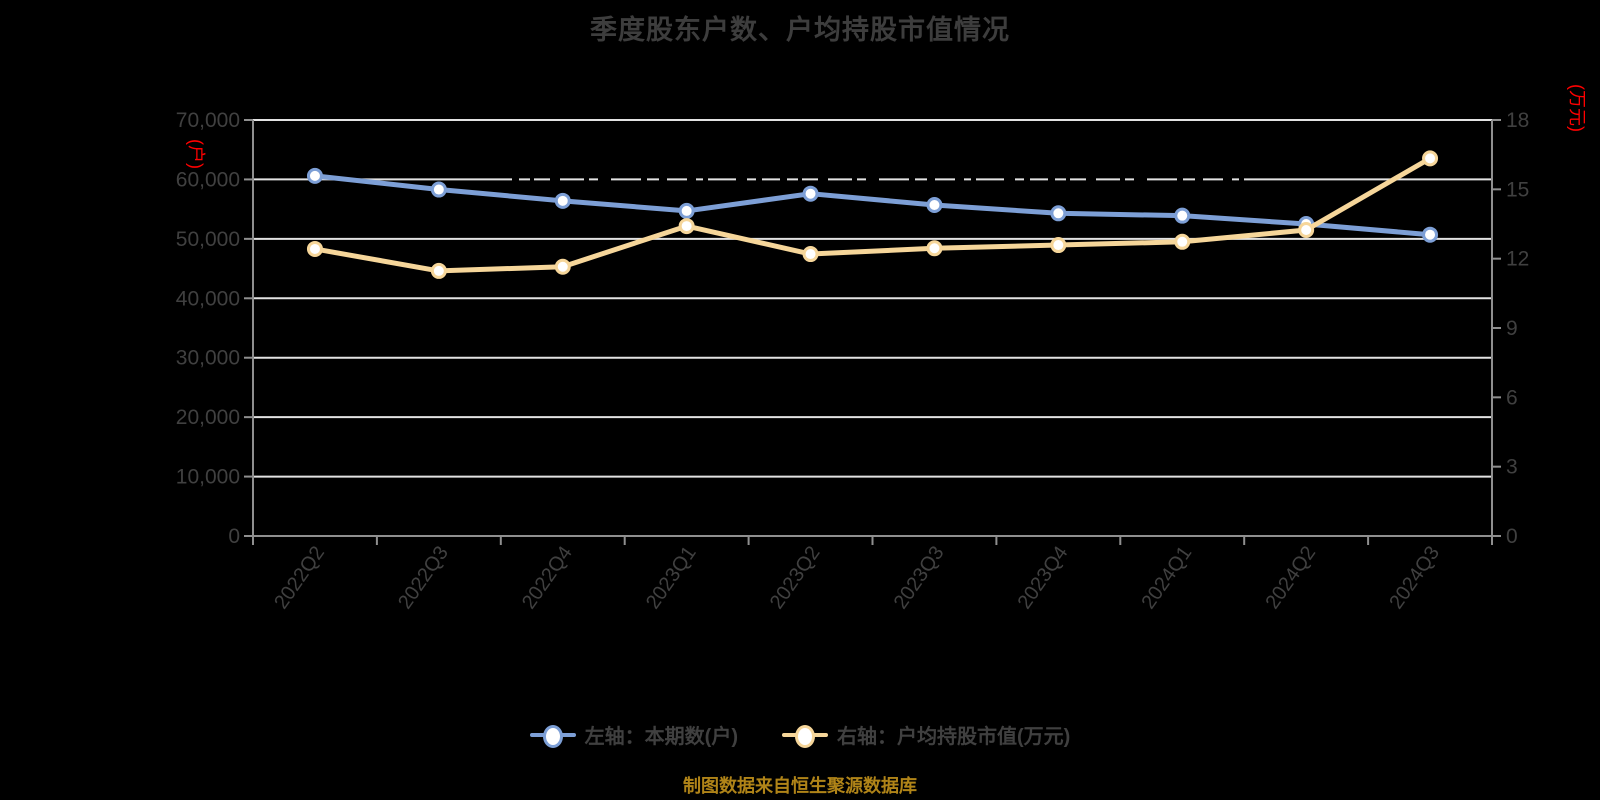  What do you see at coordinates (1414, 577) in the screenshot?
I see `svg-text: 2024Q3` at bounding box center [1414, 577].